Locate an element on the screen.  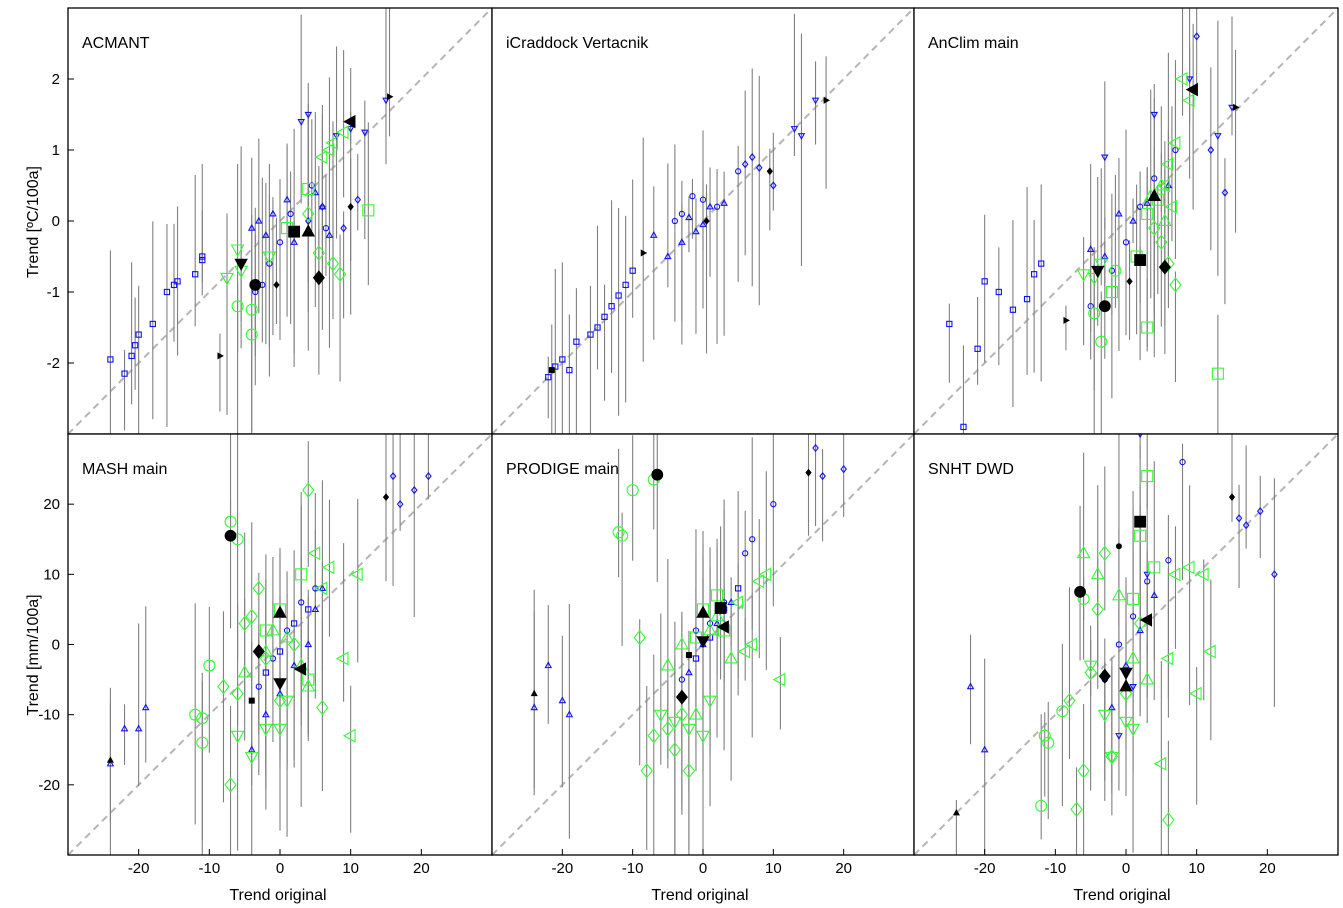
x-tick-label: 0 is located at coordinates (280, 868).